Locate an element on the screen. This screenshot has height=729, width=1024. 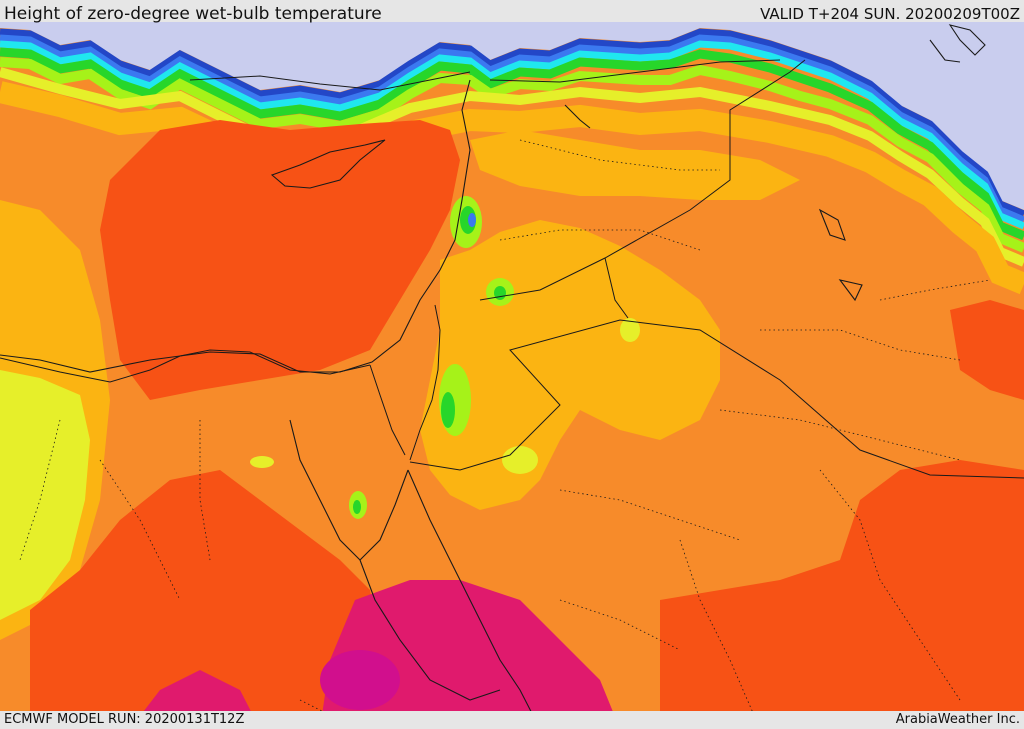
yellow-west is located at coordinates (45, 495).